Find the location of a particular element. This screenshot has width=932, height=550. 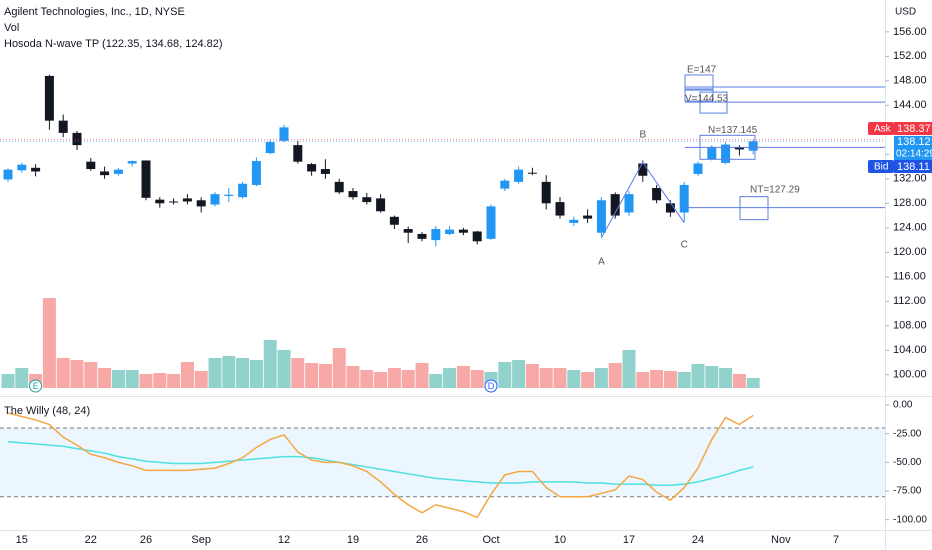

ask-price-box is located at coordinates (913, 128).